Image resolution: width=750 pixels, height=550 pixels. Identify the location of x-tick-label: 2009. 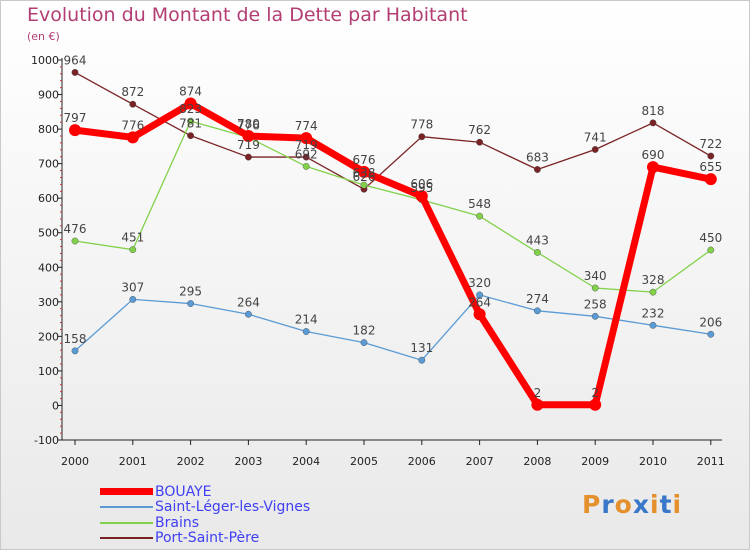
(595, 461).